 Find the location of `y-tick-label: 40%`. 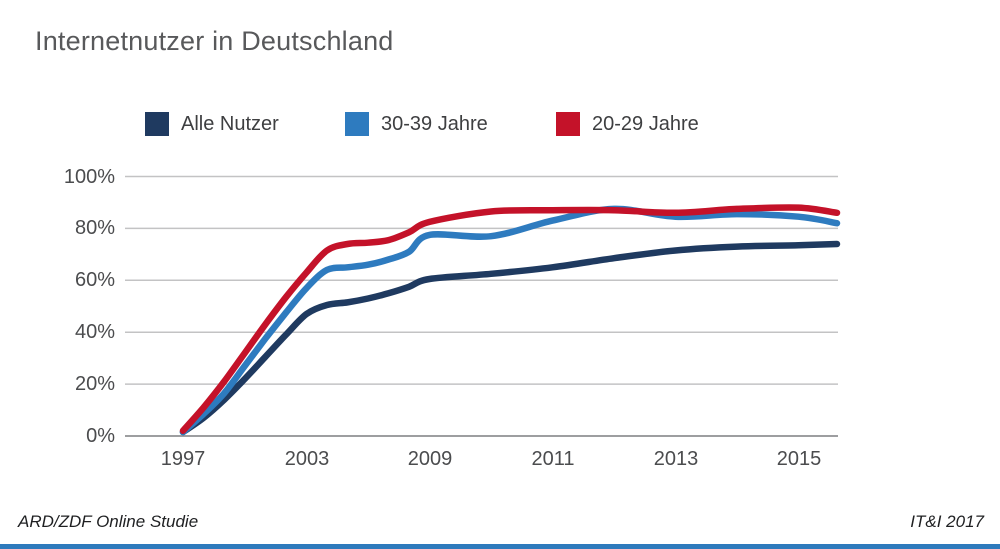

y-tick-label: 40% is located at coordinates (94, 332).